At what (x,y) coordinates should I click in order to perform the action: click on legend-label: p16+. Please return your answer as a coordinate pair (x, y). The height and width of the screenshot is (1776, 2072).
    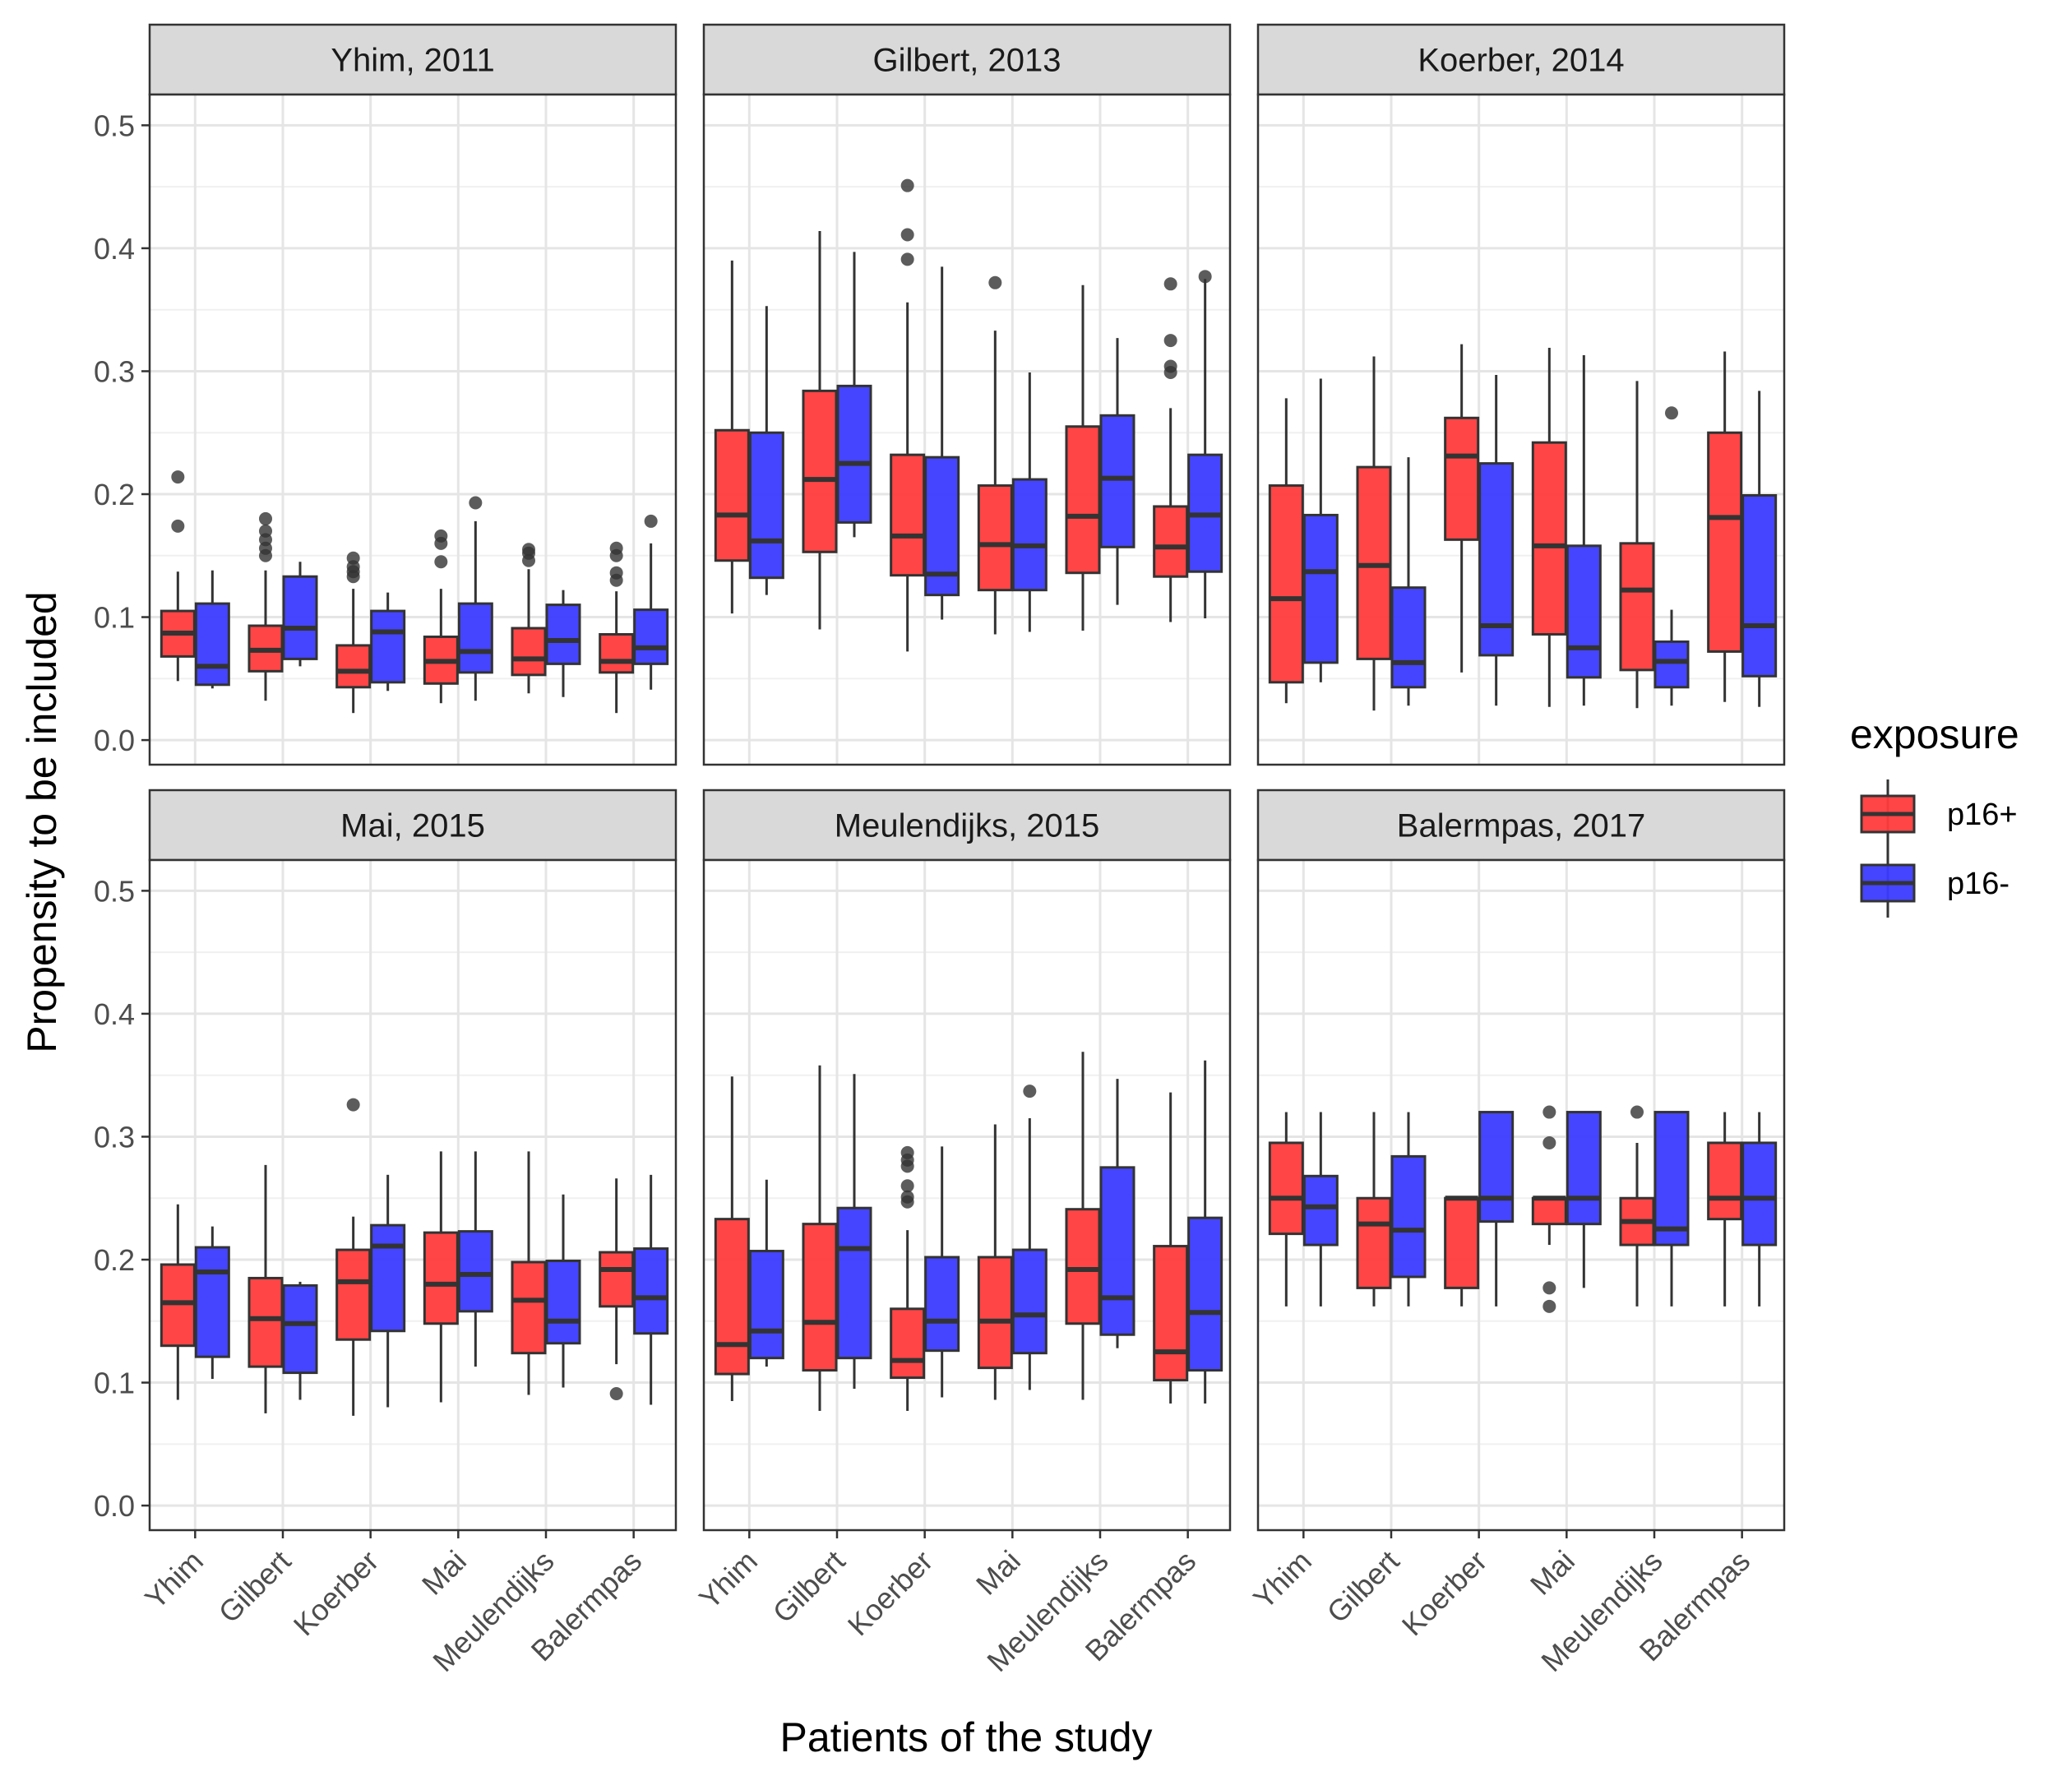
    Looking at the image, I should click on (1982, 815).